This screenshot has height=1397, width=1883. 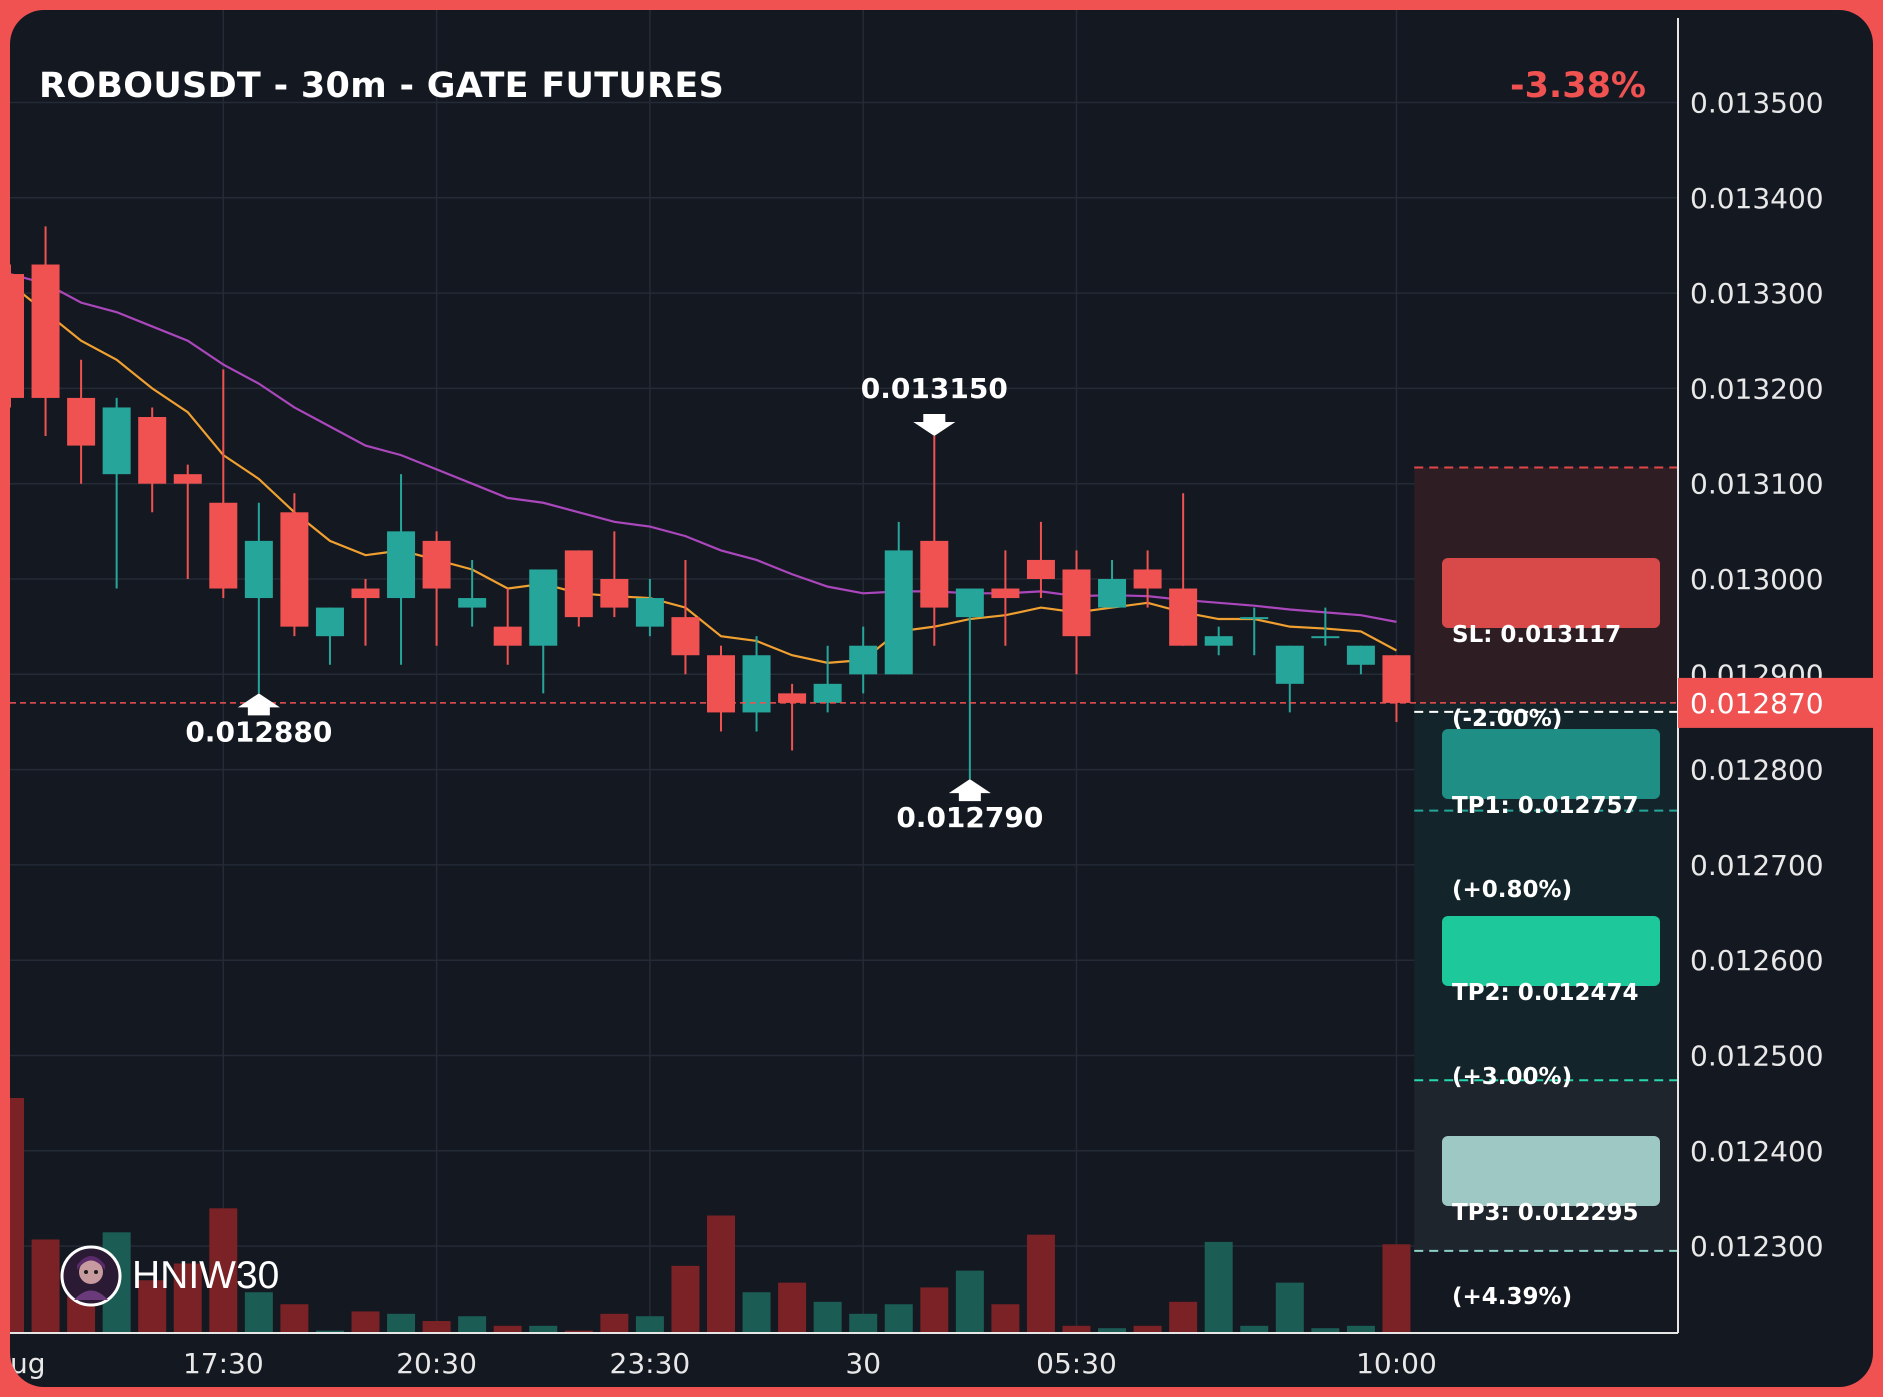 I want to click on brand: HNIW30, so click(x=169, y=1276).